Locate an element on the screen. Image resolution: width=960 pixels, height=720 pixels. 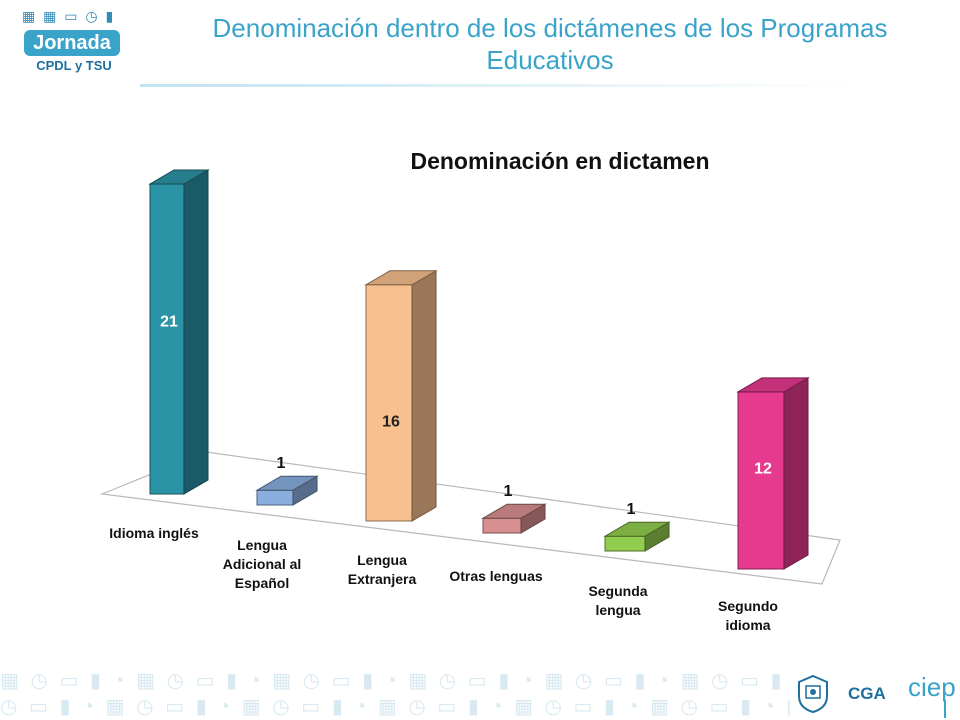
data-label-4: 1 is located at coordinates (631, 509).